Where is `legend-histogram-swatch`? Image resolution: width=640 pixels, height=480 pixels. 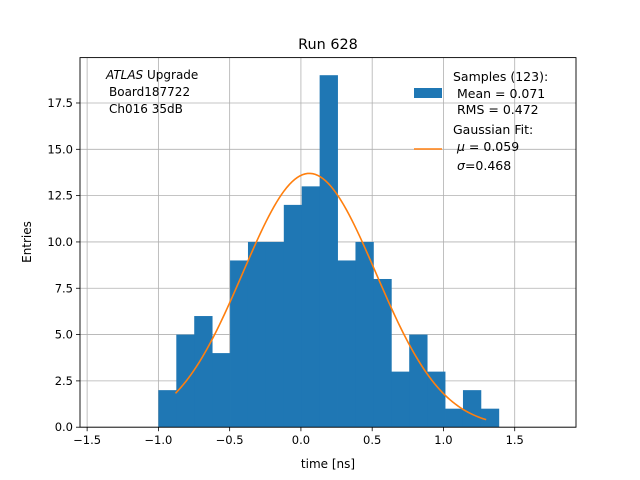
legend-histogram-swatch is located at coordinates (428, 93).